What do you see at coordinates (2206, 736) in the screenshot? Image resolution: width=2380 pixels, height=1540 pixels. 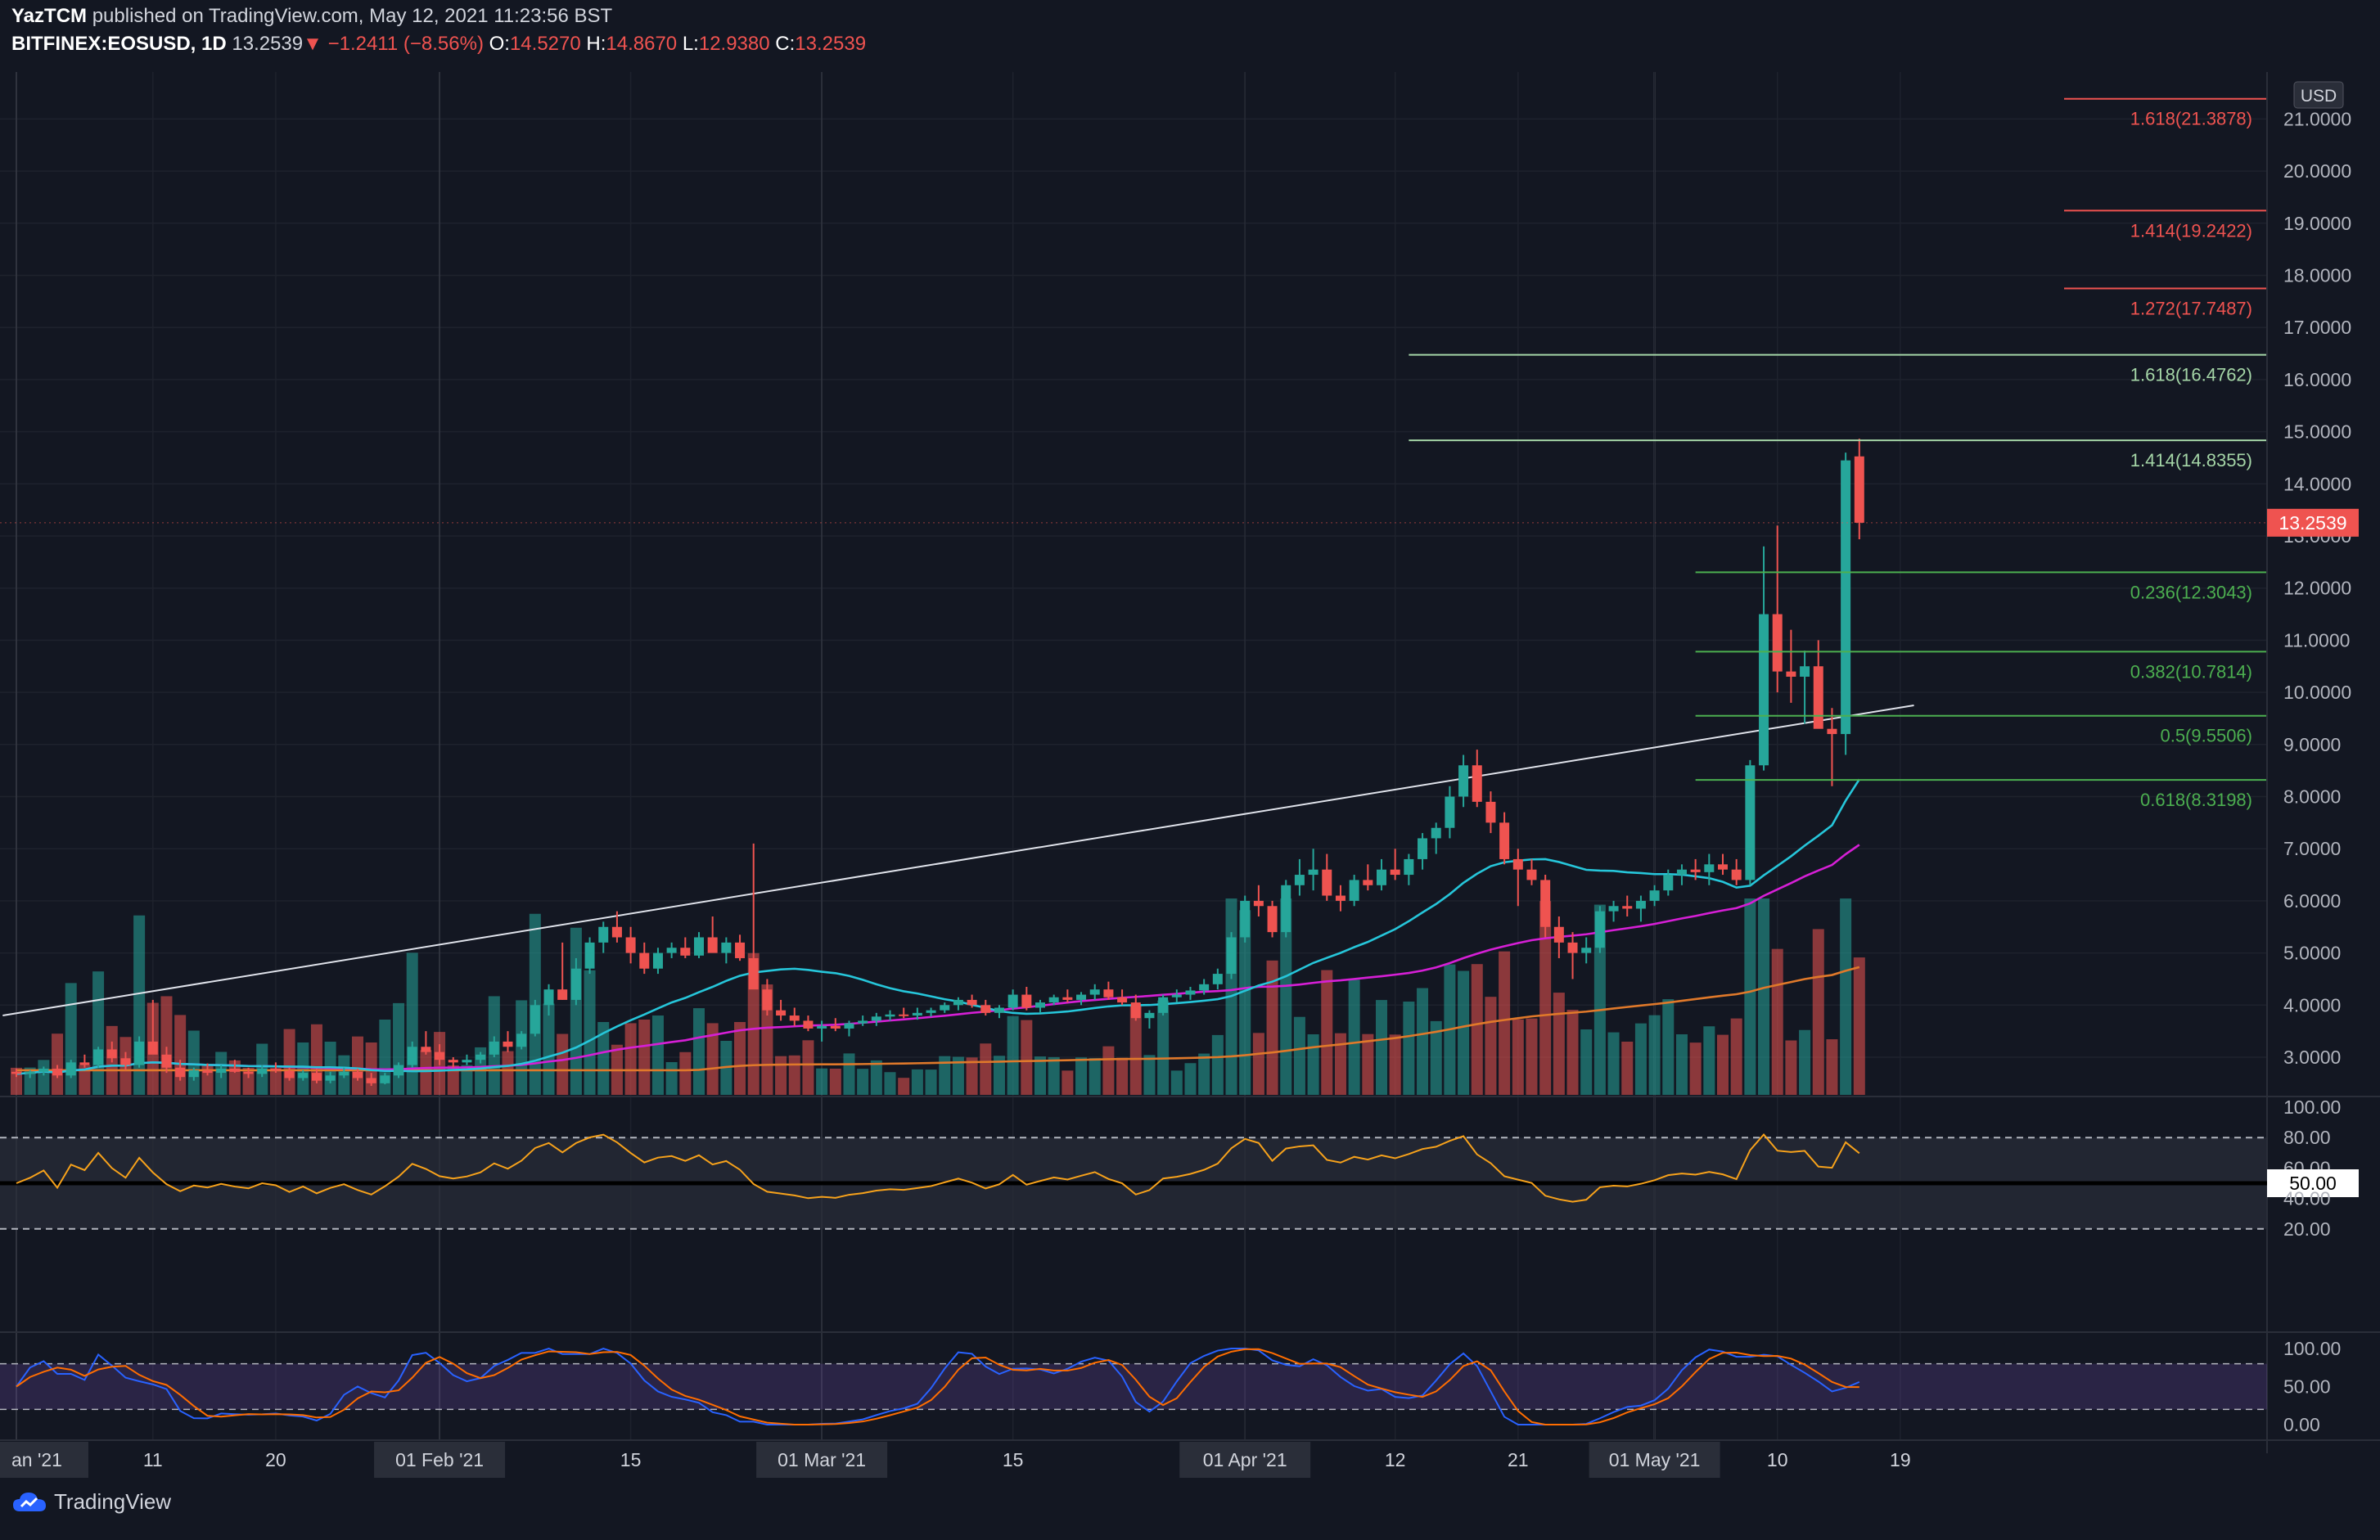 I see `fib-level-label: 0.5(9.5506)` at bounding box center [2206, 736].